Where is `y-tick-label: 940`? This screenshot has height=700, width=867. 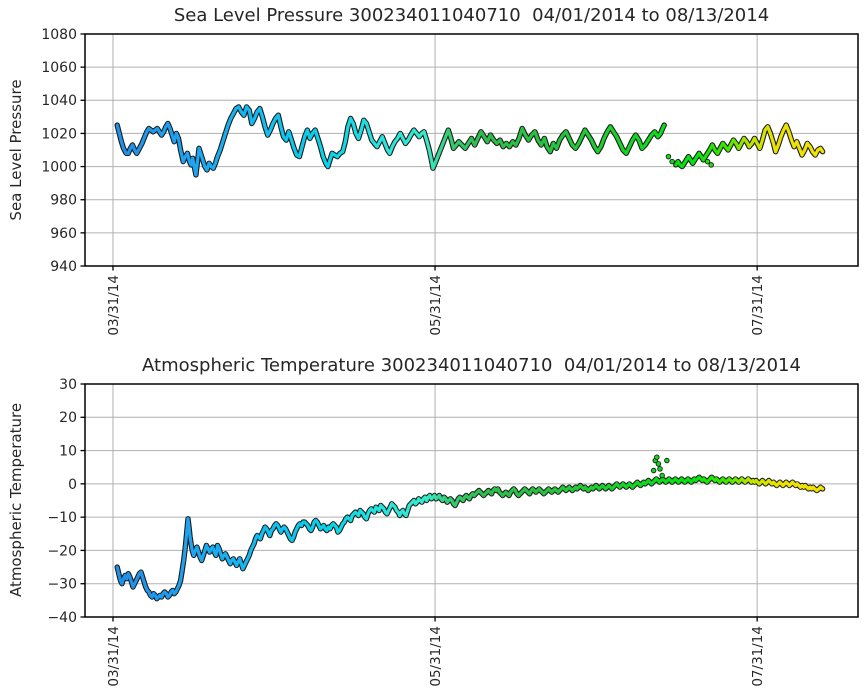 y-tick-label: 940 is located at coordinates (63, 267).